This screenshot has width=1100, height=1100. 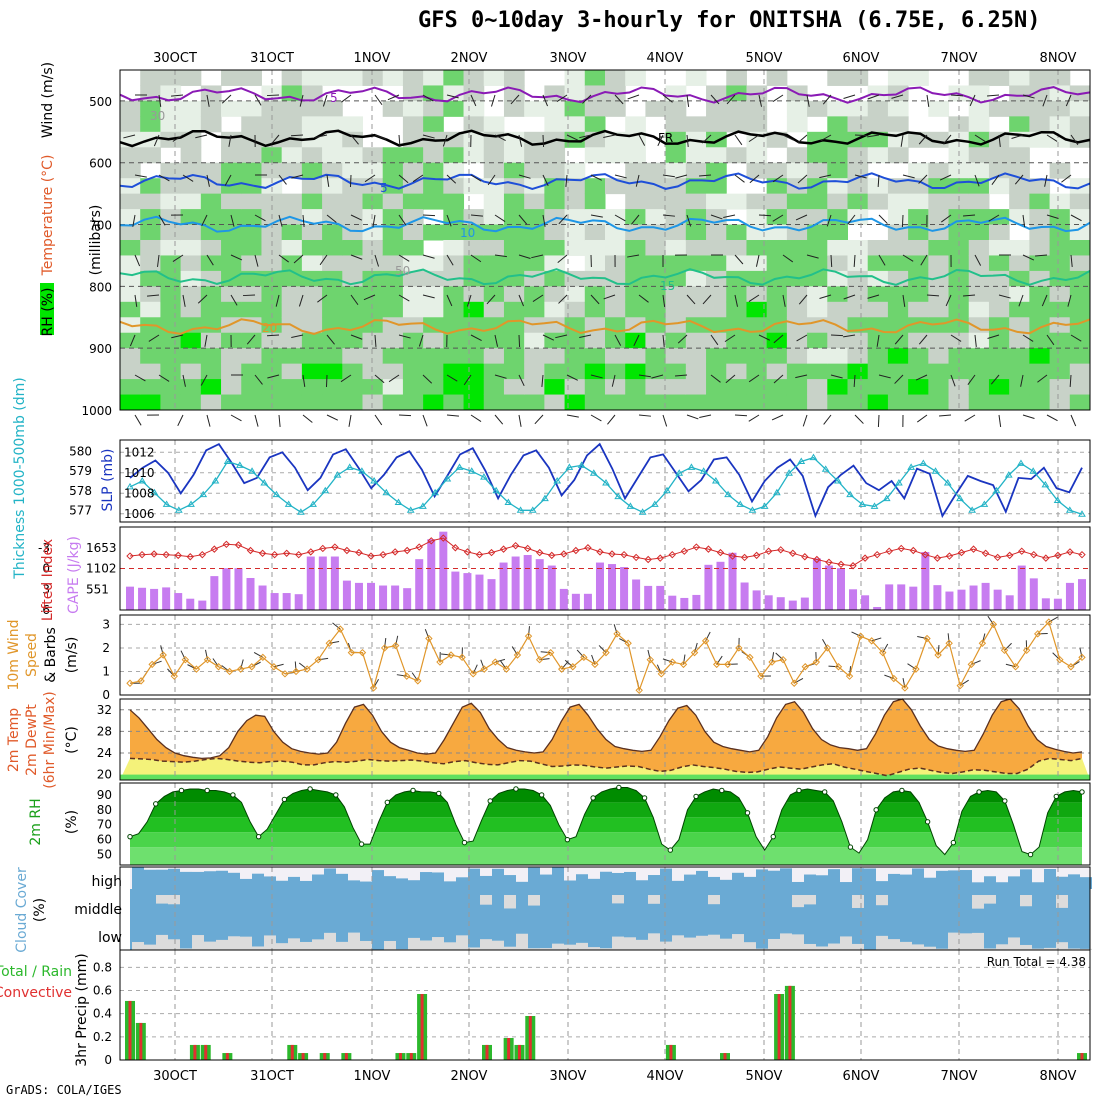 What do you see at coordinates (74, 575) in the screenshot?
I see `cape-ylabel: CAPE (J/kg)` at bounding box center [74, 575].